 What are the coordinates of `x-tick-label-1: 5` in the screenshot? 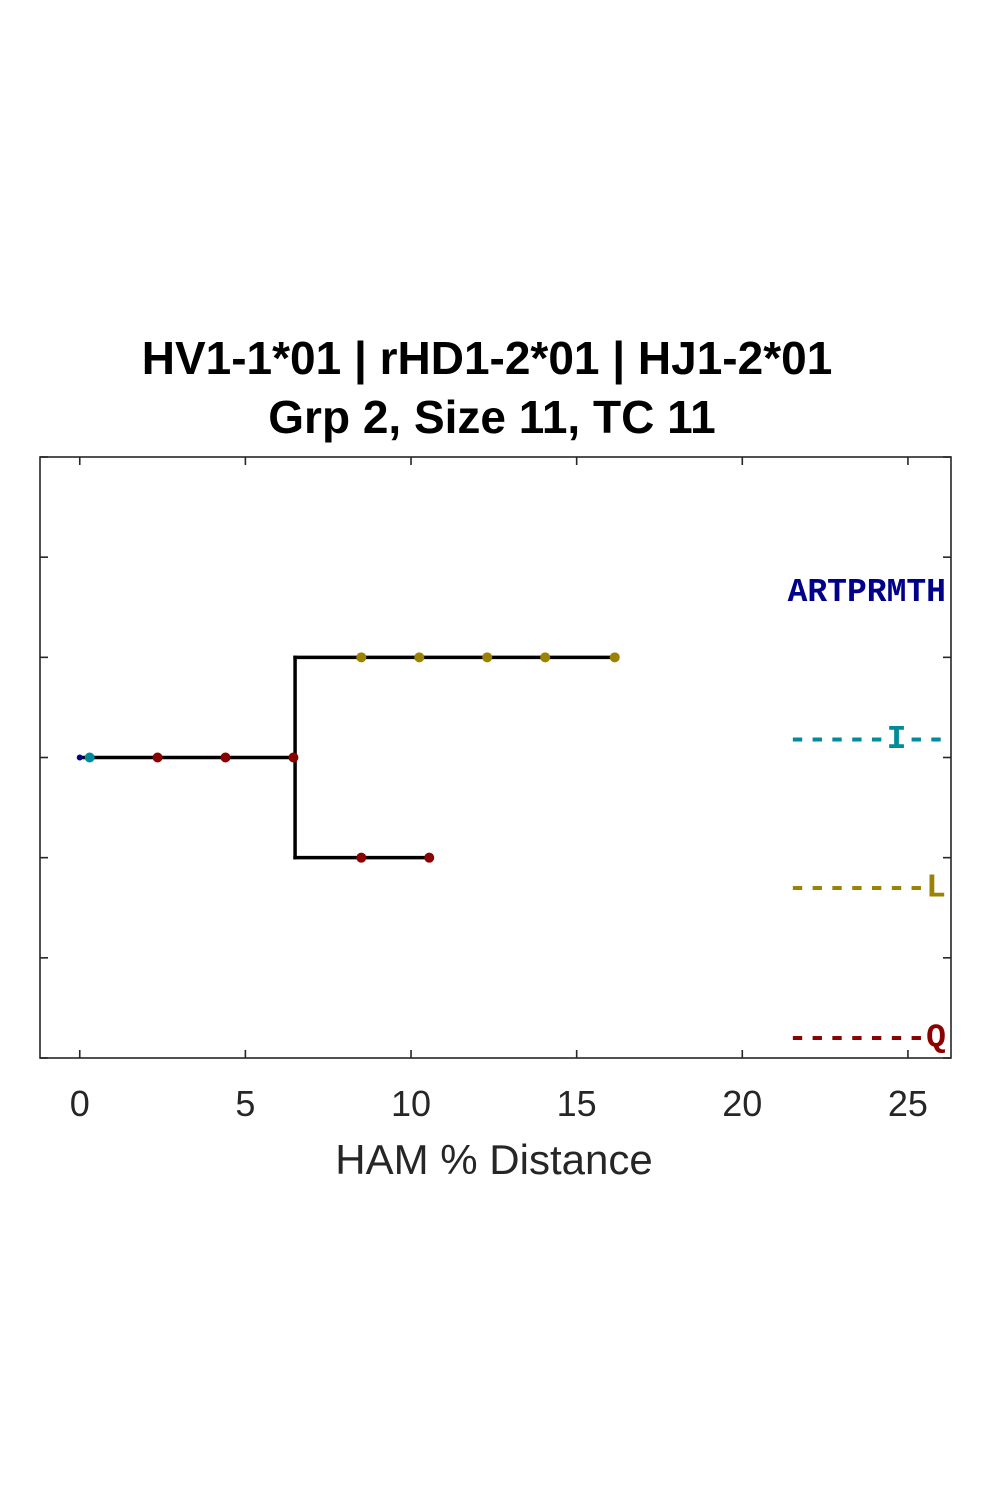 It's located at (245, 1103).